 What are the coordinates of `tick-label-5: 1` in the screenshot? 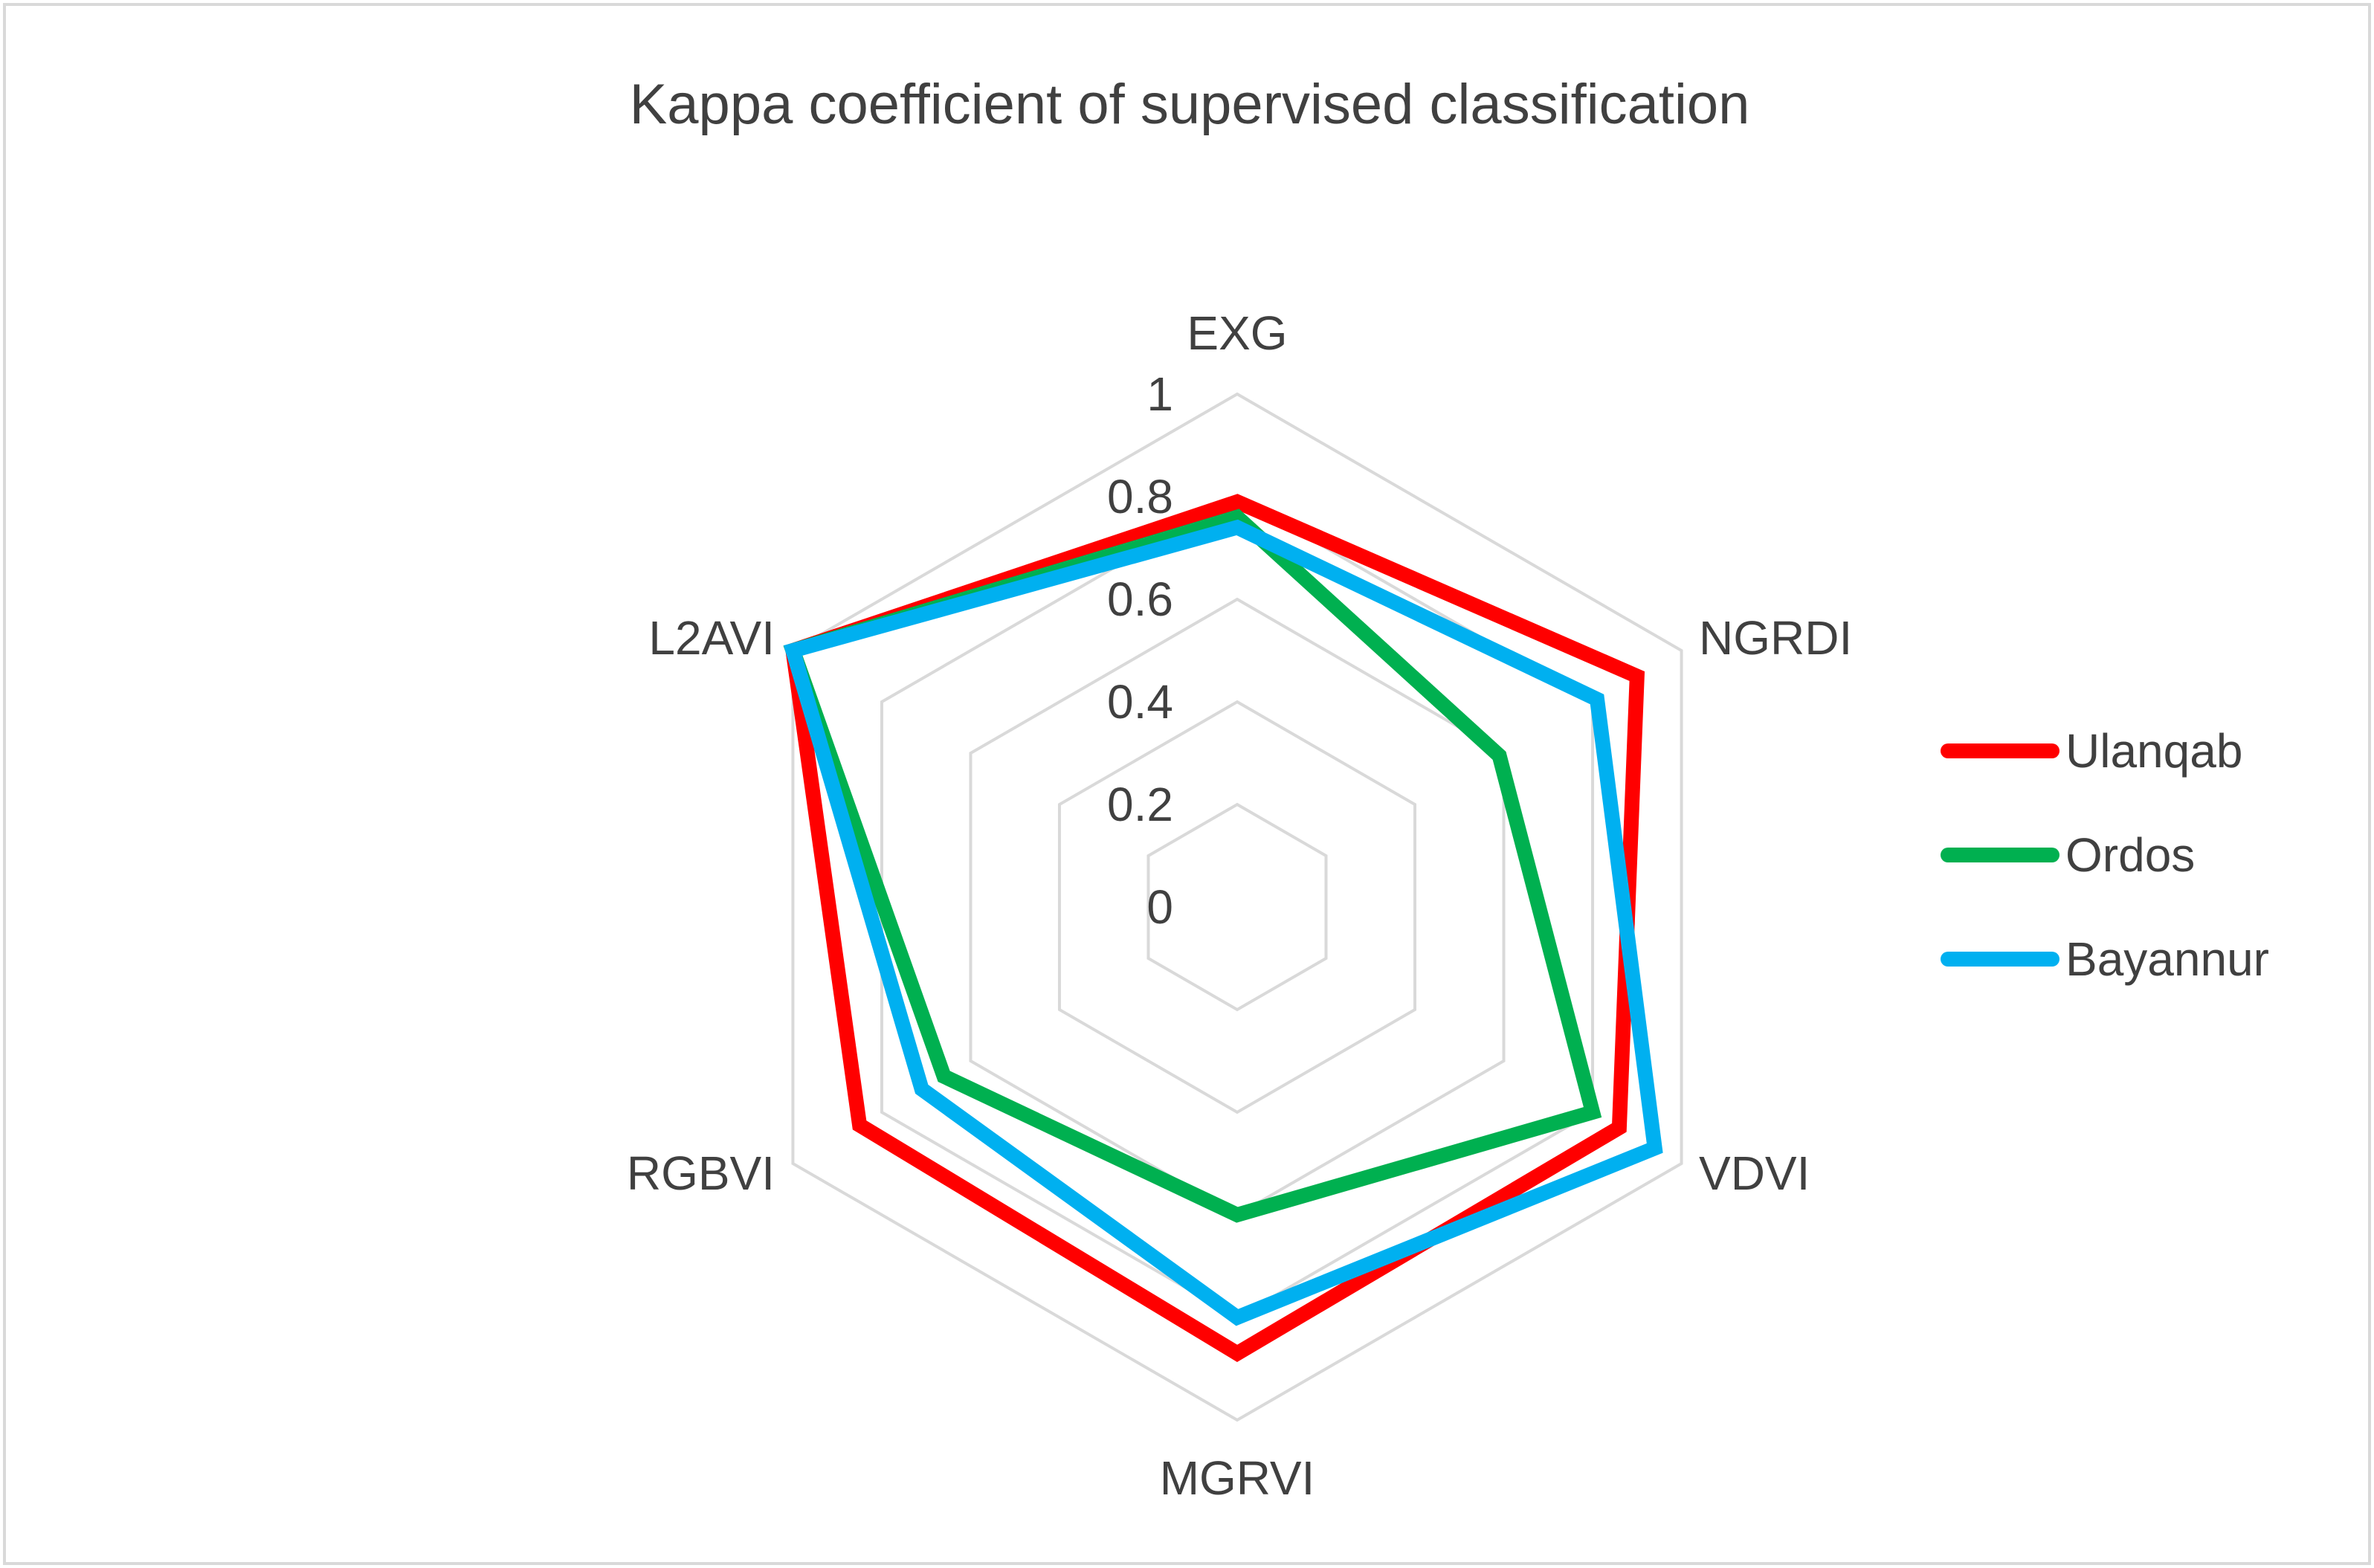 It's located at (1159, 394).